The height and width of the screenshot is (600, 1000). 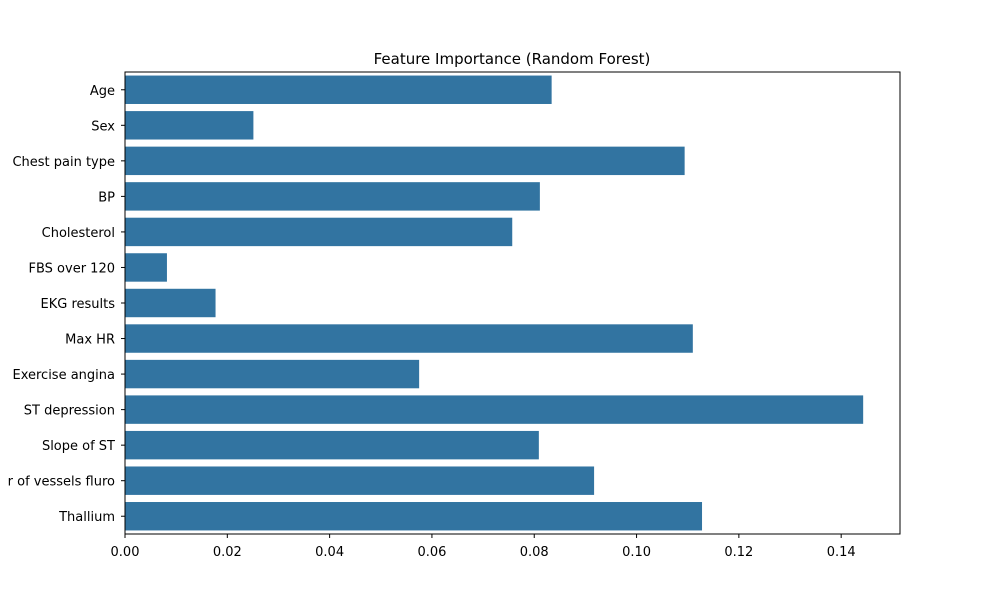 What do you see at coordinates (106, 197) in the screenshot?
I see `y-tick-label-3: BP` at bounding box center [106, 197].